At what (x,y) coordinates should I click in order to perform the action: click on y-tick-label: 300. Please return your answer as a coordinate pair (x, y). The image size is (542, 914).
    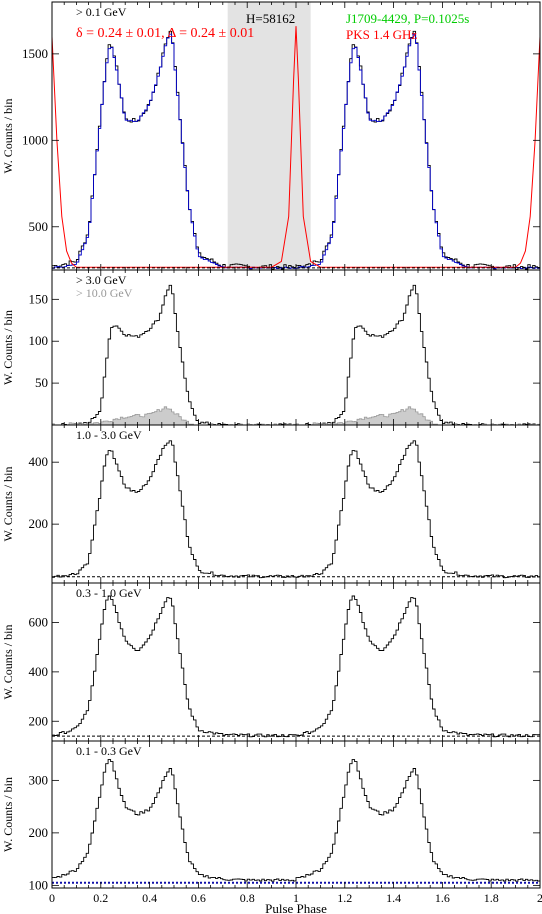
    Looking at the image, I should click on (39, 779).